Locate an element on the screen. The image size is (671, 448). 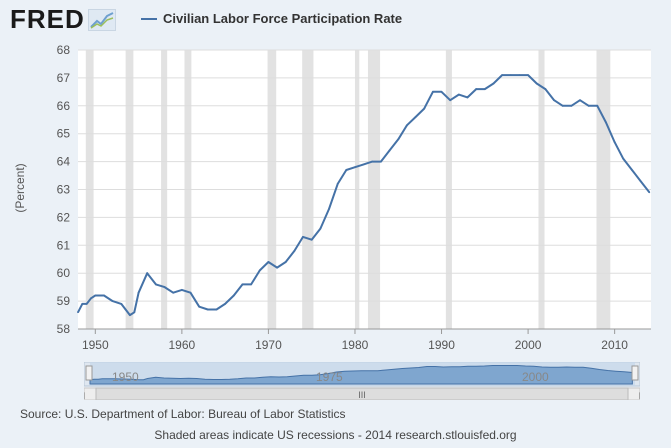
scroll-left-icon: ◀ is located at coordinates (81, 395).